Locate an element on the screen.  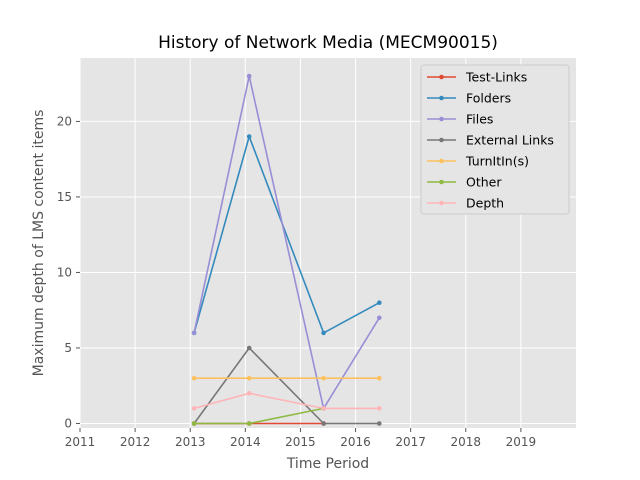
series-line-depth is located at coordinates (286, 401).